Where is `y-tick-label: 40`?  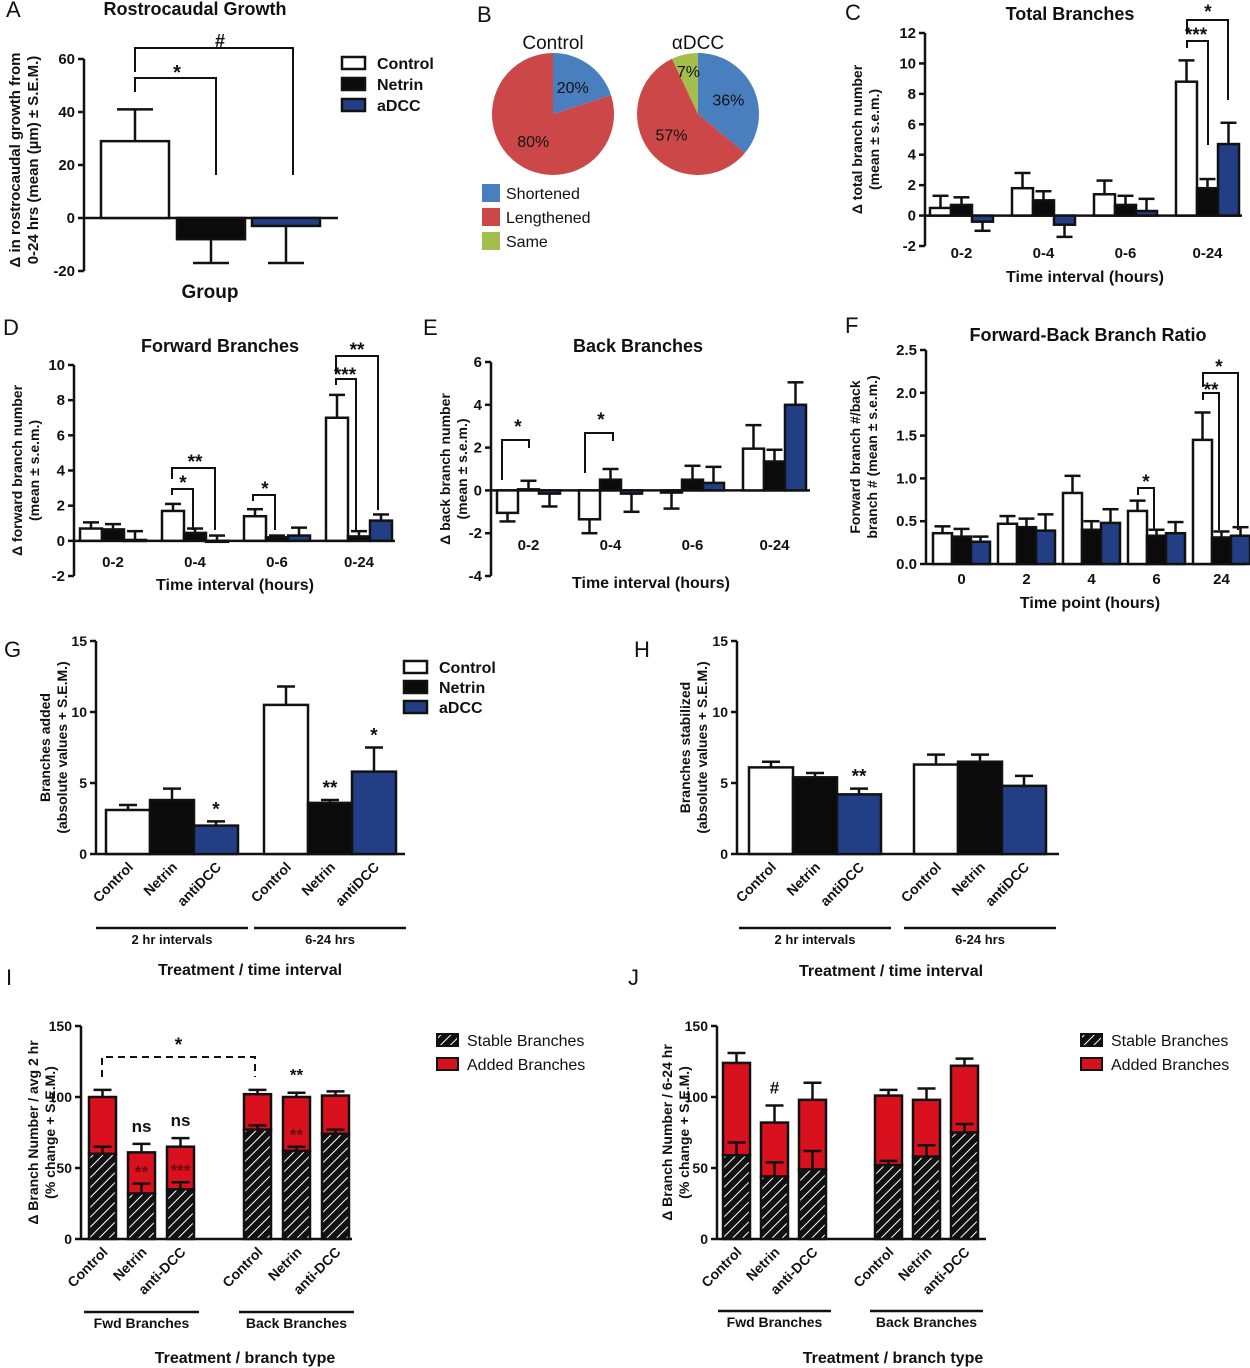 y-tick-label: 40 is located at coordinates (66, 112).